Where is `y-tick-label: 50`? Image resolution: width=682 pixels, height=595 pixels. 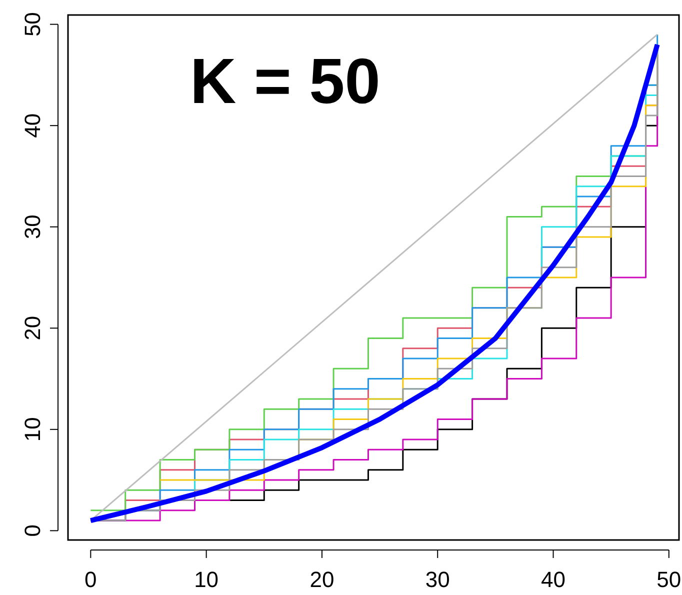
y-tick-label: 50 is located at coordinates (32, 24).